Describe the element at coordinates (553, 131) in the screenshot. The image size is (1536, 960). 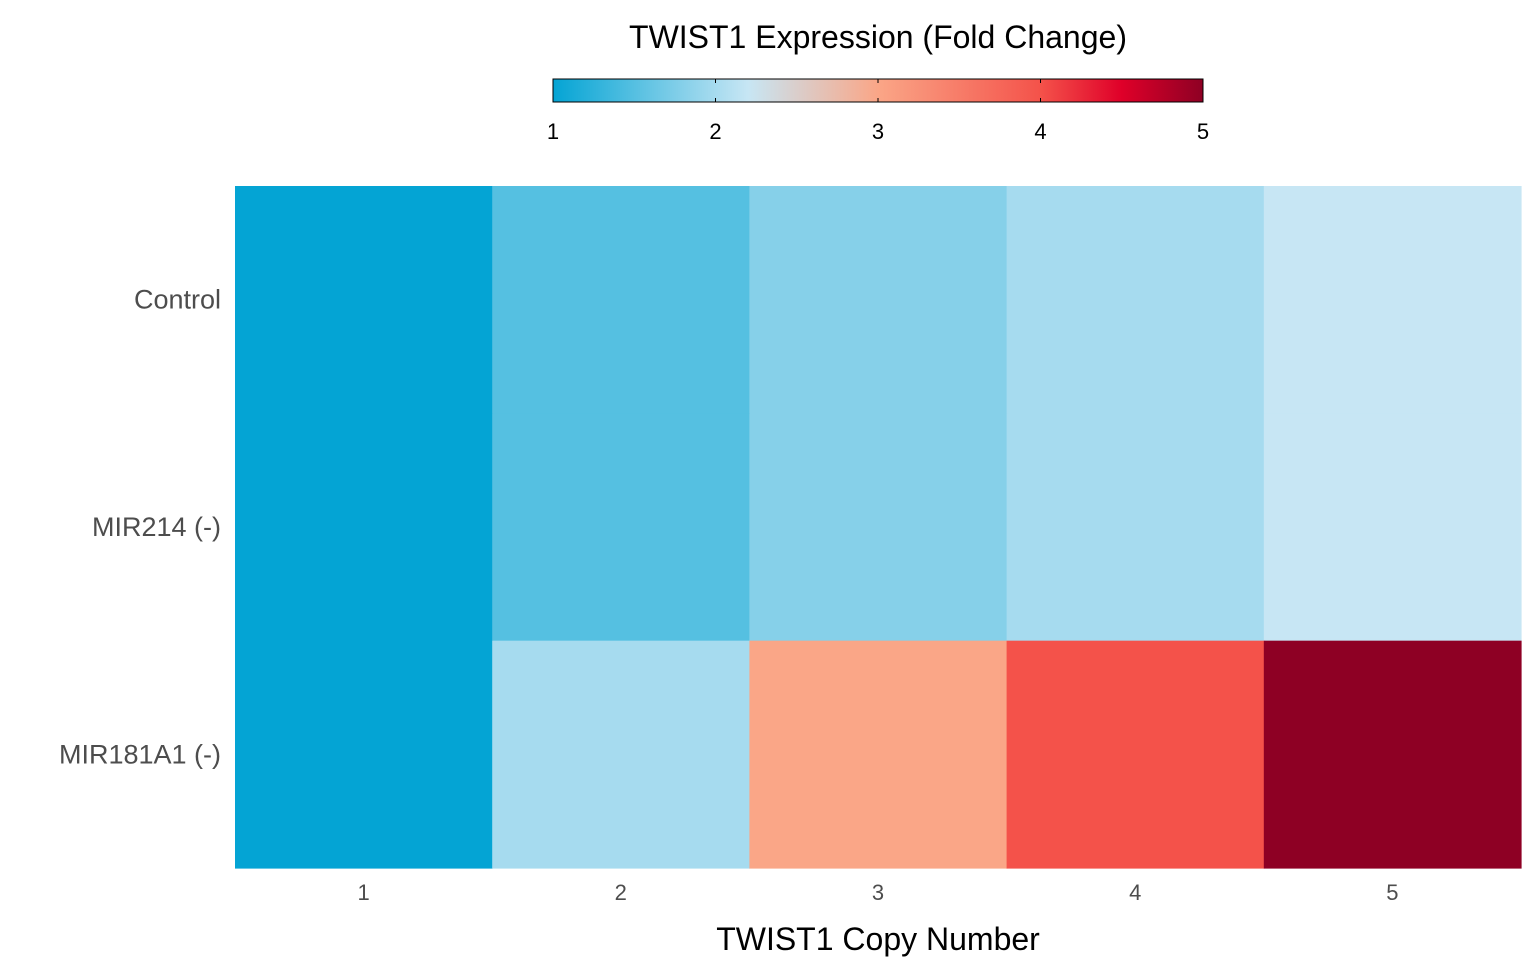
I see `legend-tick-label: 1` at that location.